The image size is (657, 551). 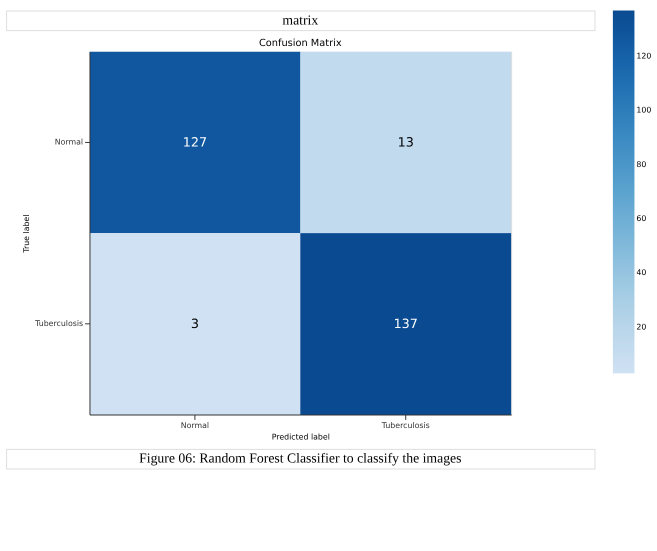 What do you see at coordinates (641, 218) in the screenshot?
I see `color-bar-label: 60` at bounding box center [641, 218].